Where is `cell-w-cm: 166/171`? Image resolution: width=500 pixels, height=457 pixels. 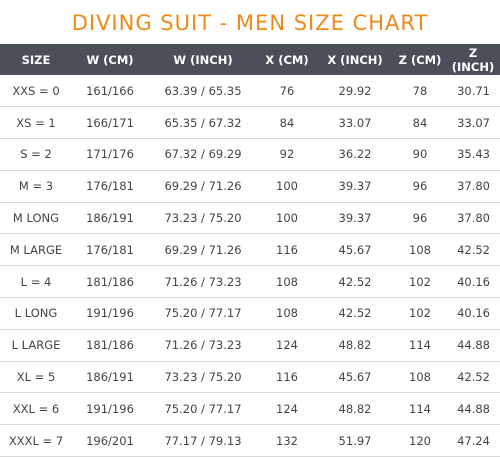
cell-w-cm: 166/171 is located at coordinates (110, 123).